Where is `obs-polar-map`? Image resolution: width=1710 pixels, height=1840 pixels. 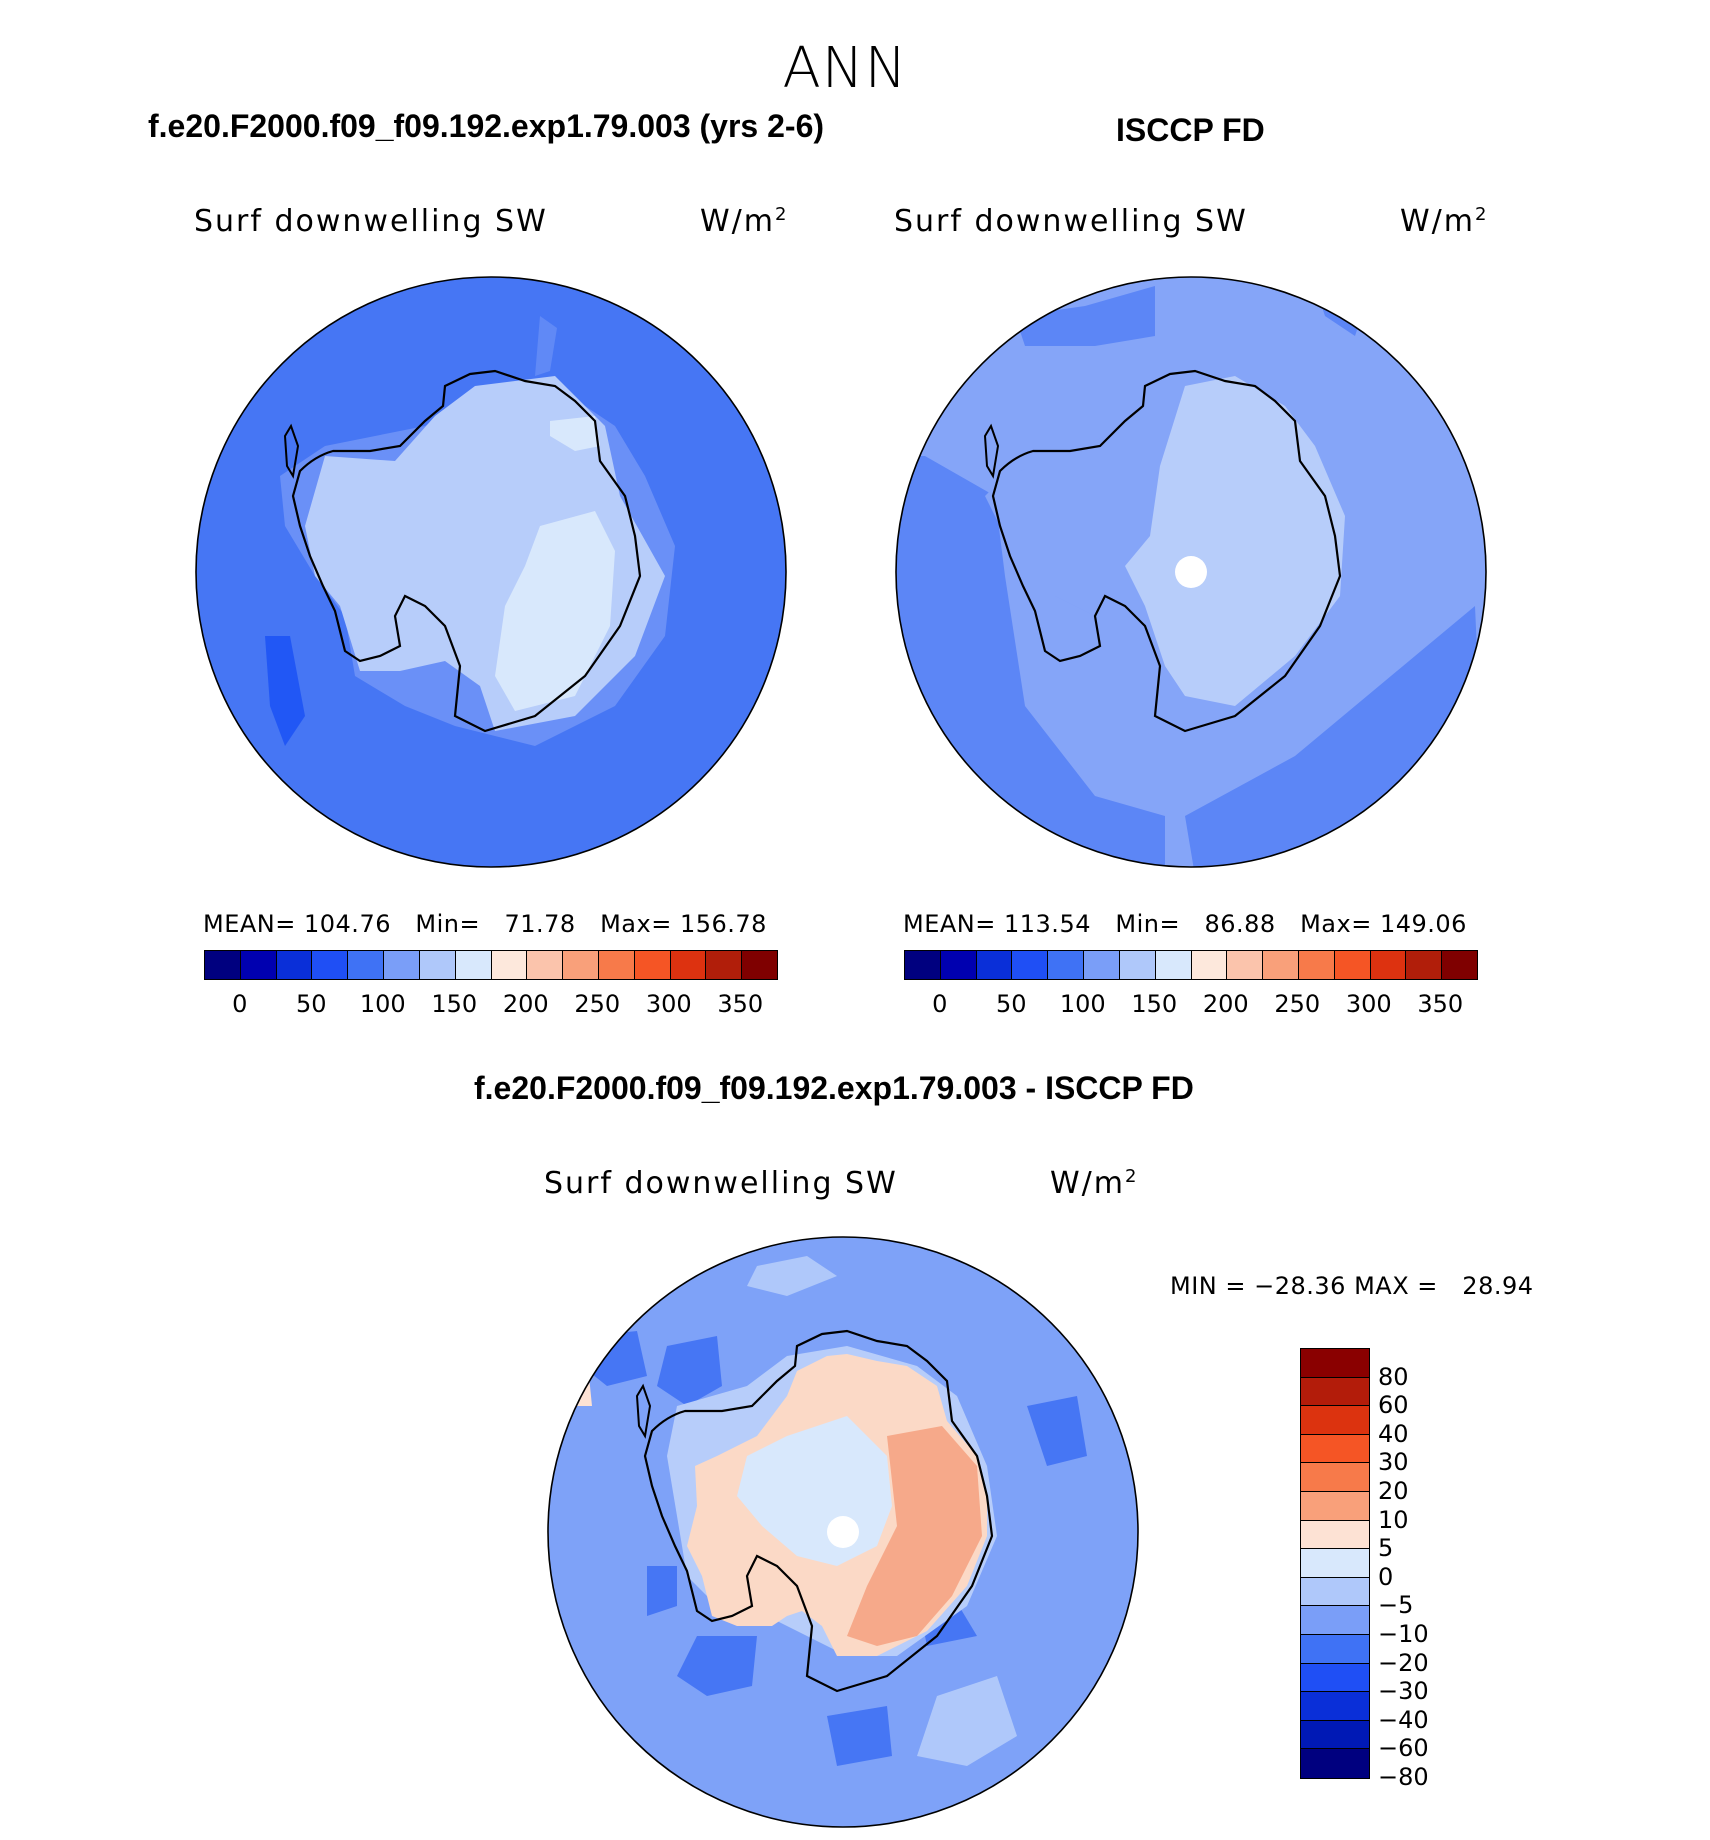 obs-polar-map is located at coordinates (1191, 572).